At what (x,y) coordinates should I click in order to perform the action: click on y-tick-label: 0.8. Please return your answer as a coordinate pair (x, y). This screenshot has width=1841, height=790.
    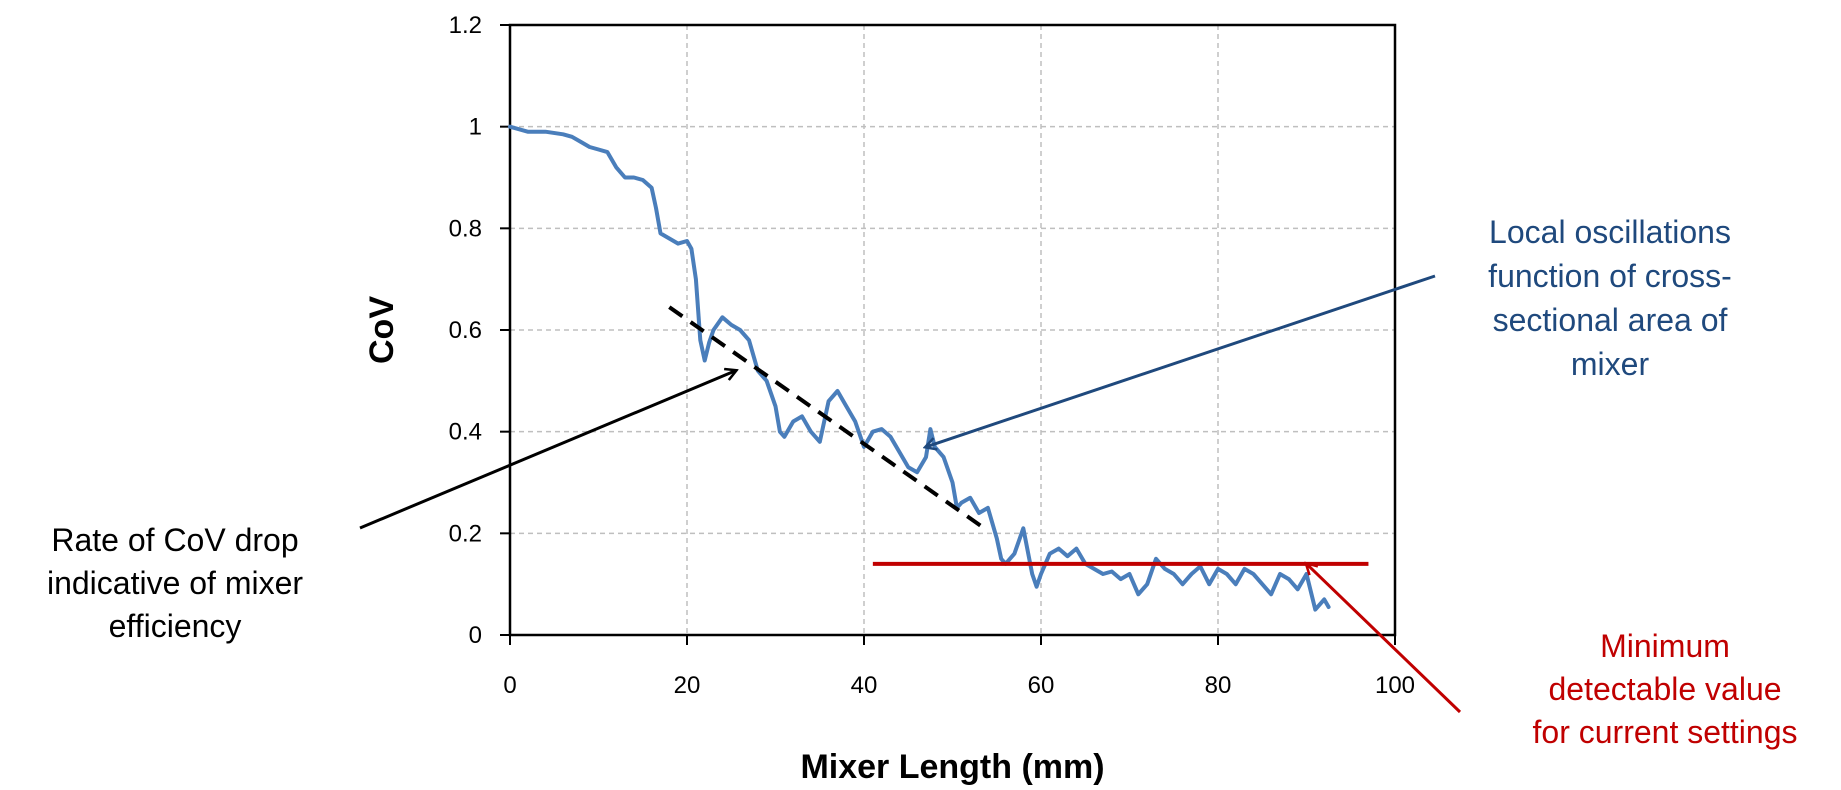
    Looking at the image, I should click on (465, 228).